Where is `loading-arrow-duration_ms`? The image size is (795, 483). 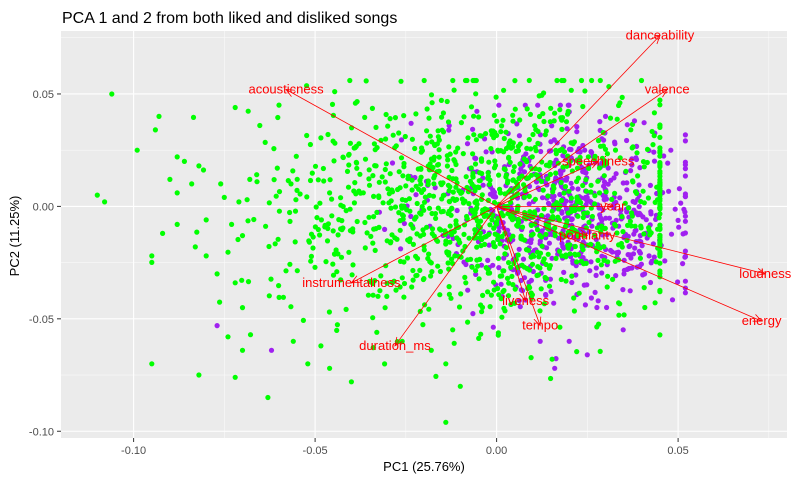 loading-arrow-duration_ms is located at coordinates (445, 276).